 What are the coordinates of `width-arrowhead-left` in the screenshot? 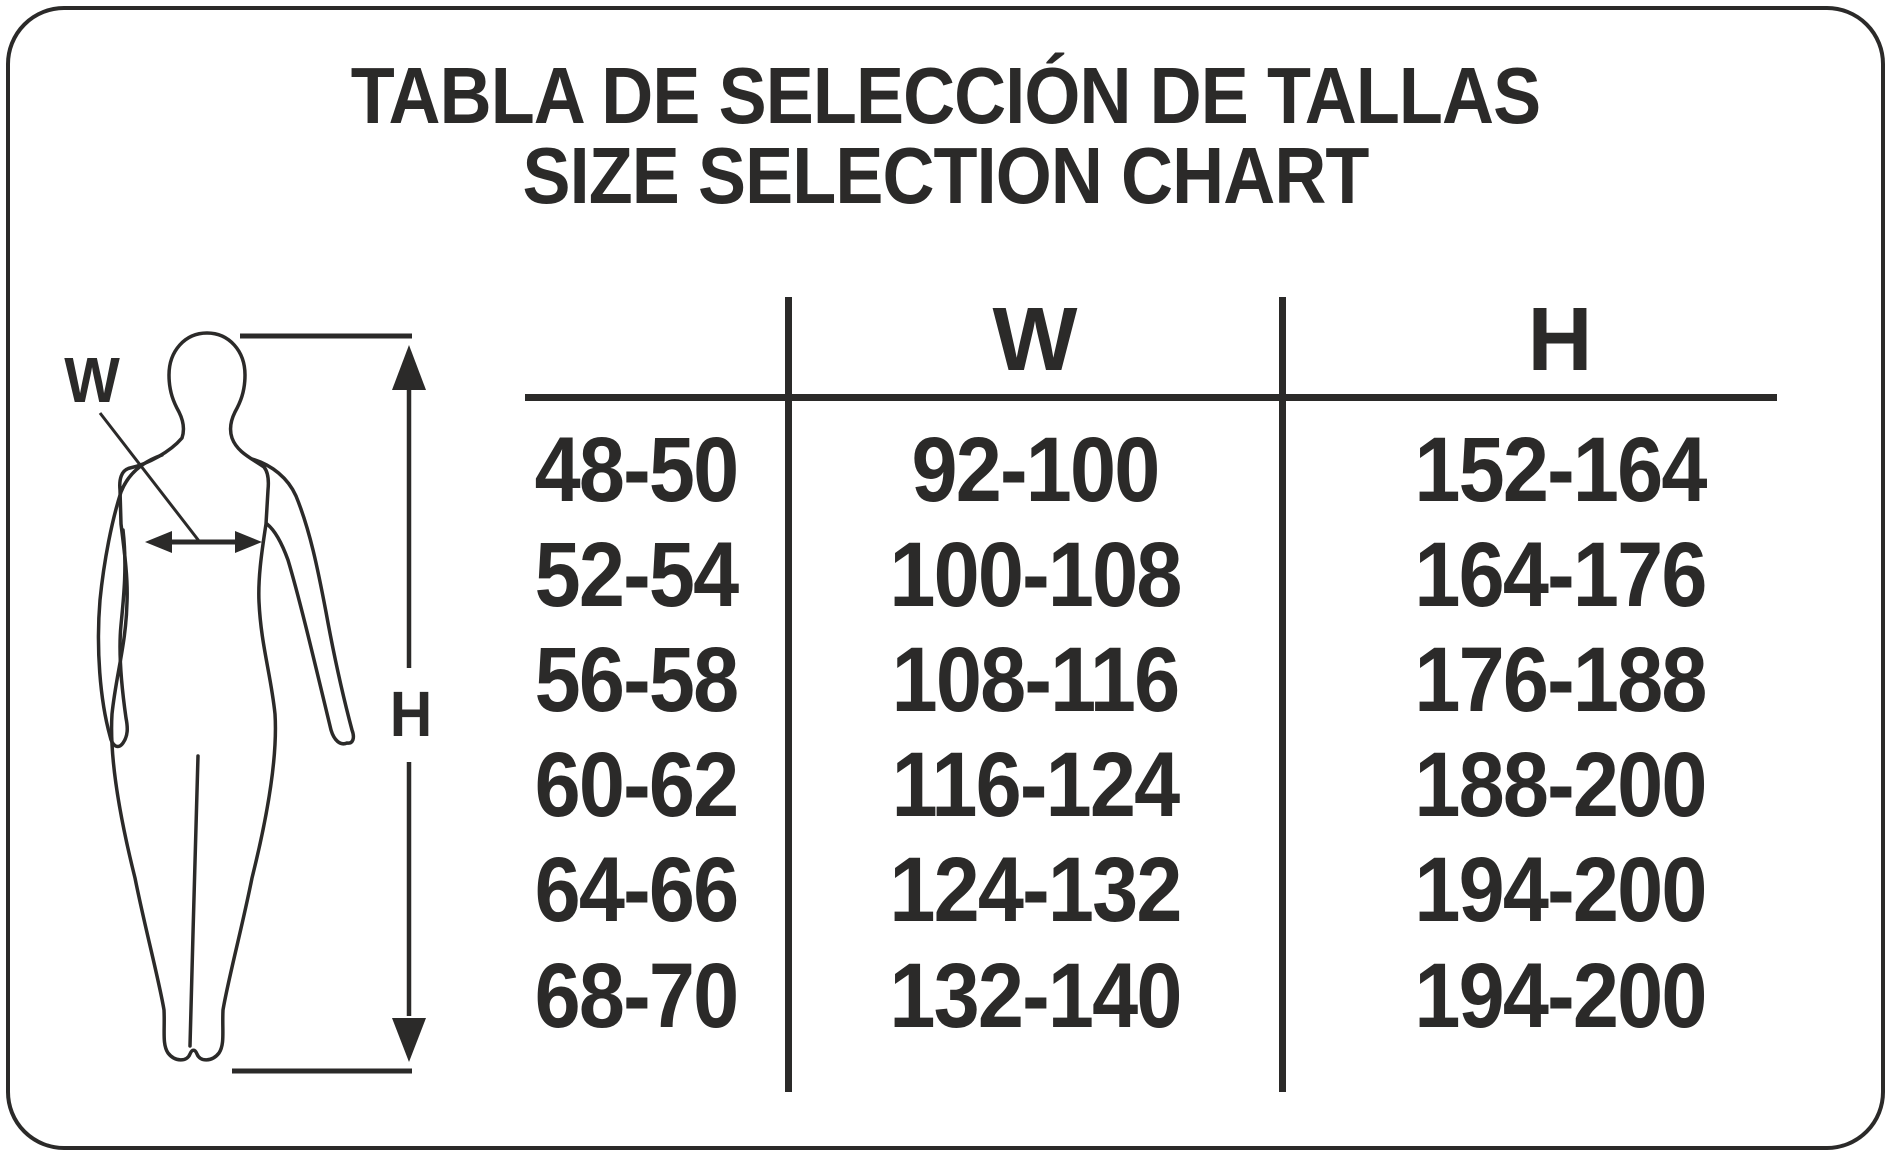 It's located at (158, 542).